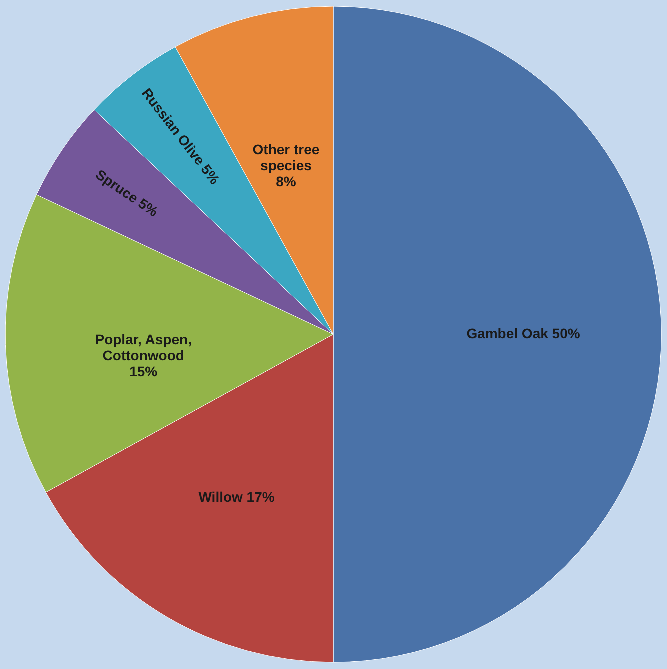 Image resolution: width=667 pixels, height=669 pixels. What do you see at coordinates (286, 157) in the screenshot?
I see `slice-label: Other tree species` at bounding box center [286, 157].